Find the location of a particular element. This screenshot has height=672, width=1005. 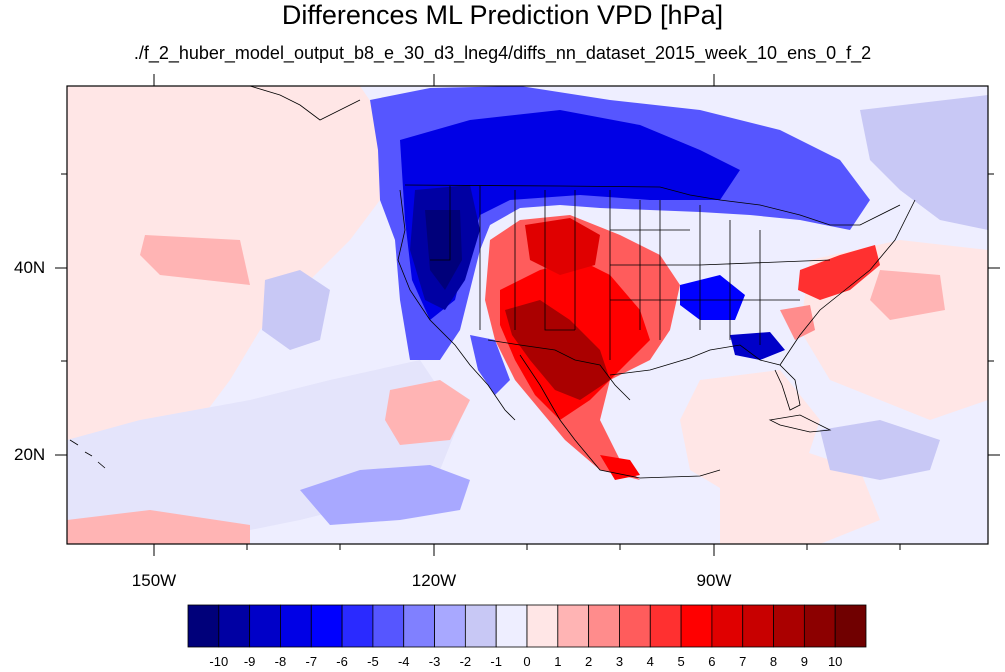

colorbar-tick-label: -2 is located at coordinates (465, 661).